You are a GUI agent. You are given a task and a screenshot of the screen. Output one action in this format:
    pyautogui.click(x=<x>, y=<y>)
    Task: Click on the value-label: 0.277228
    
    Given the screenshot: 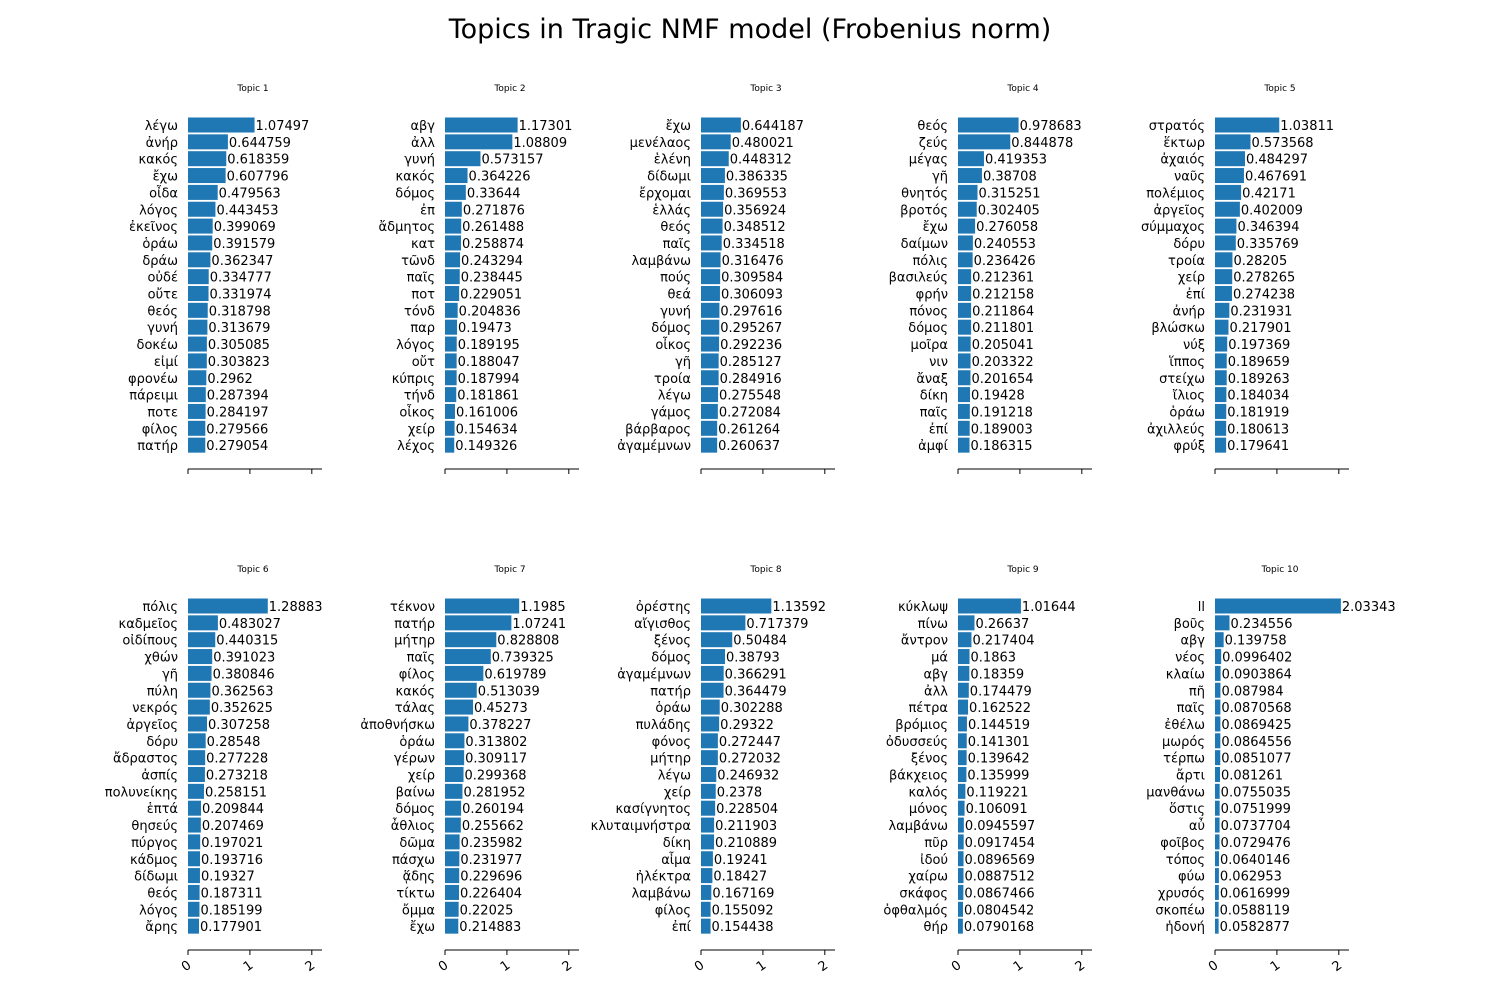 What is the action you would take?
    pyautogui.click(x=237, y=759)
    